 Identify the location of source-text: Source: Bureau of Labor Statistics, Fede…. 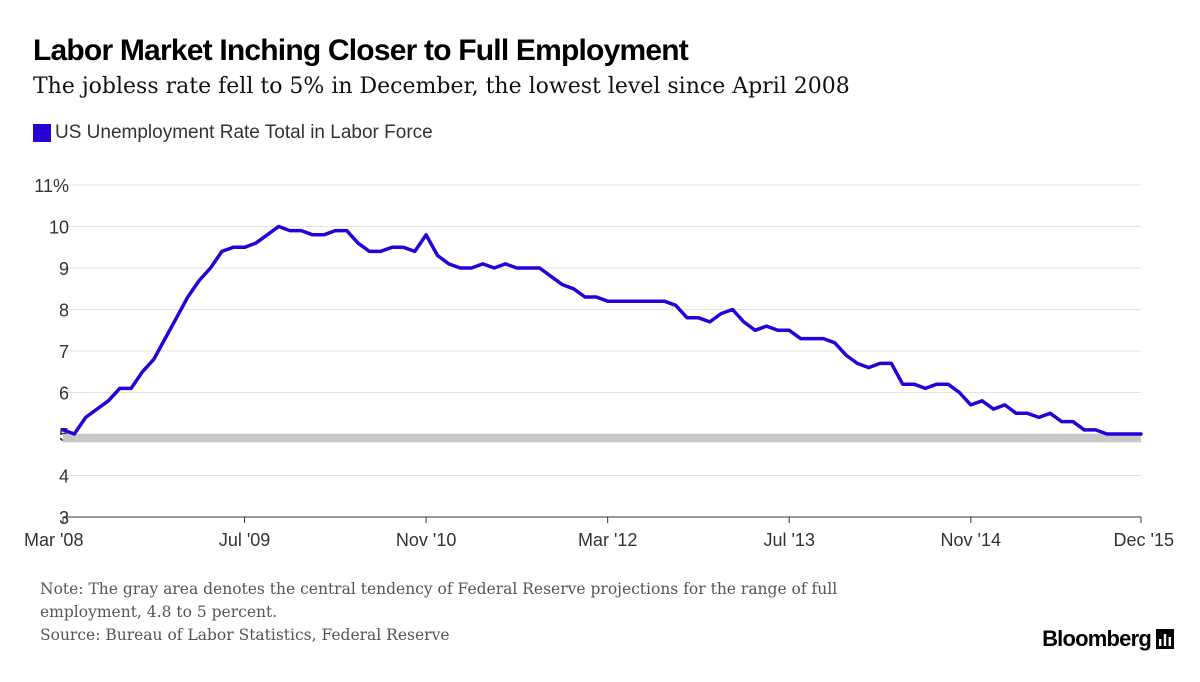
(245, 635).